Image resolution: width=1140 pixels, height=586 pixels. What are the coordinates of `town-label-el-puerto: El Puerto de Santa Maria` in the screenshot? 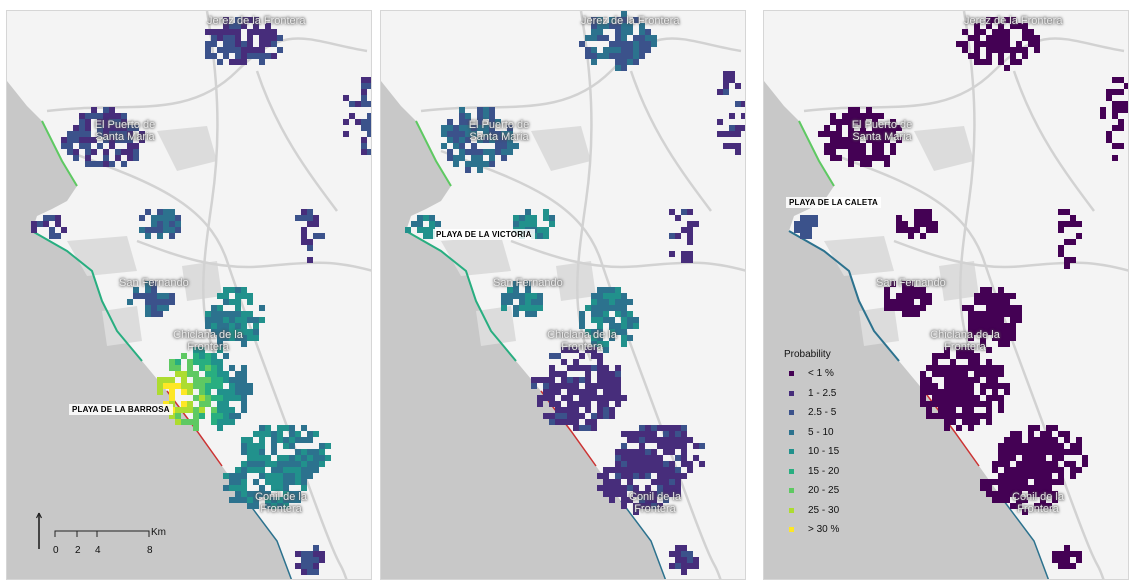 It's located at (882, 131).